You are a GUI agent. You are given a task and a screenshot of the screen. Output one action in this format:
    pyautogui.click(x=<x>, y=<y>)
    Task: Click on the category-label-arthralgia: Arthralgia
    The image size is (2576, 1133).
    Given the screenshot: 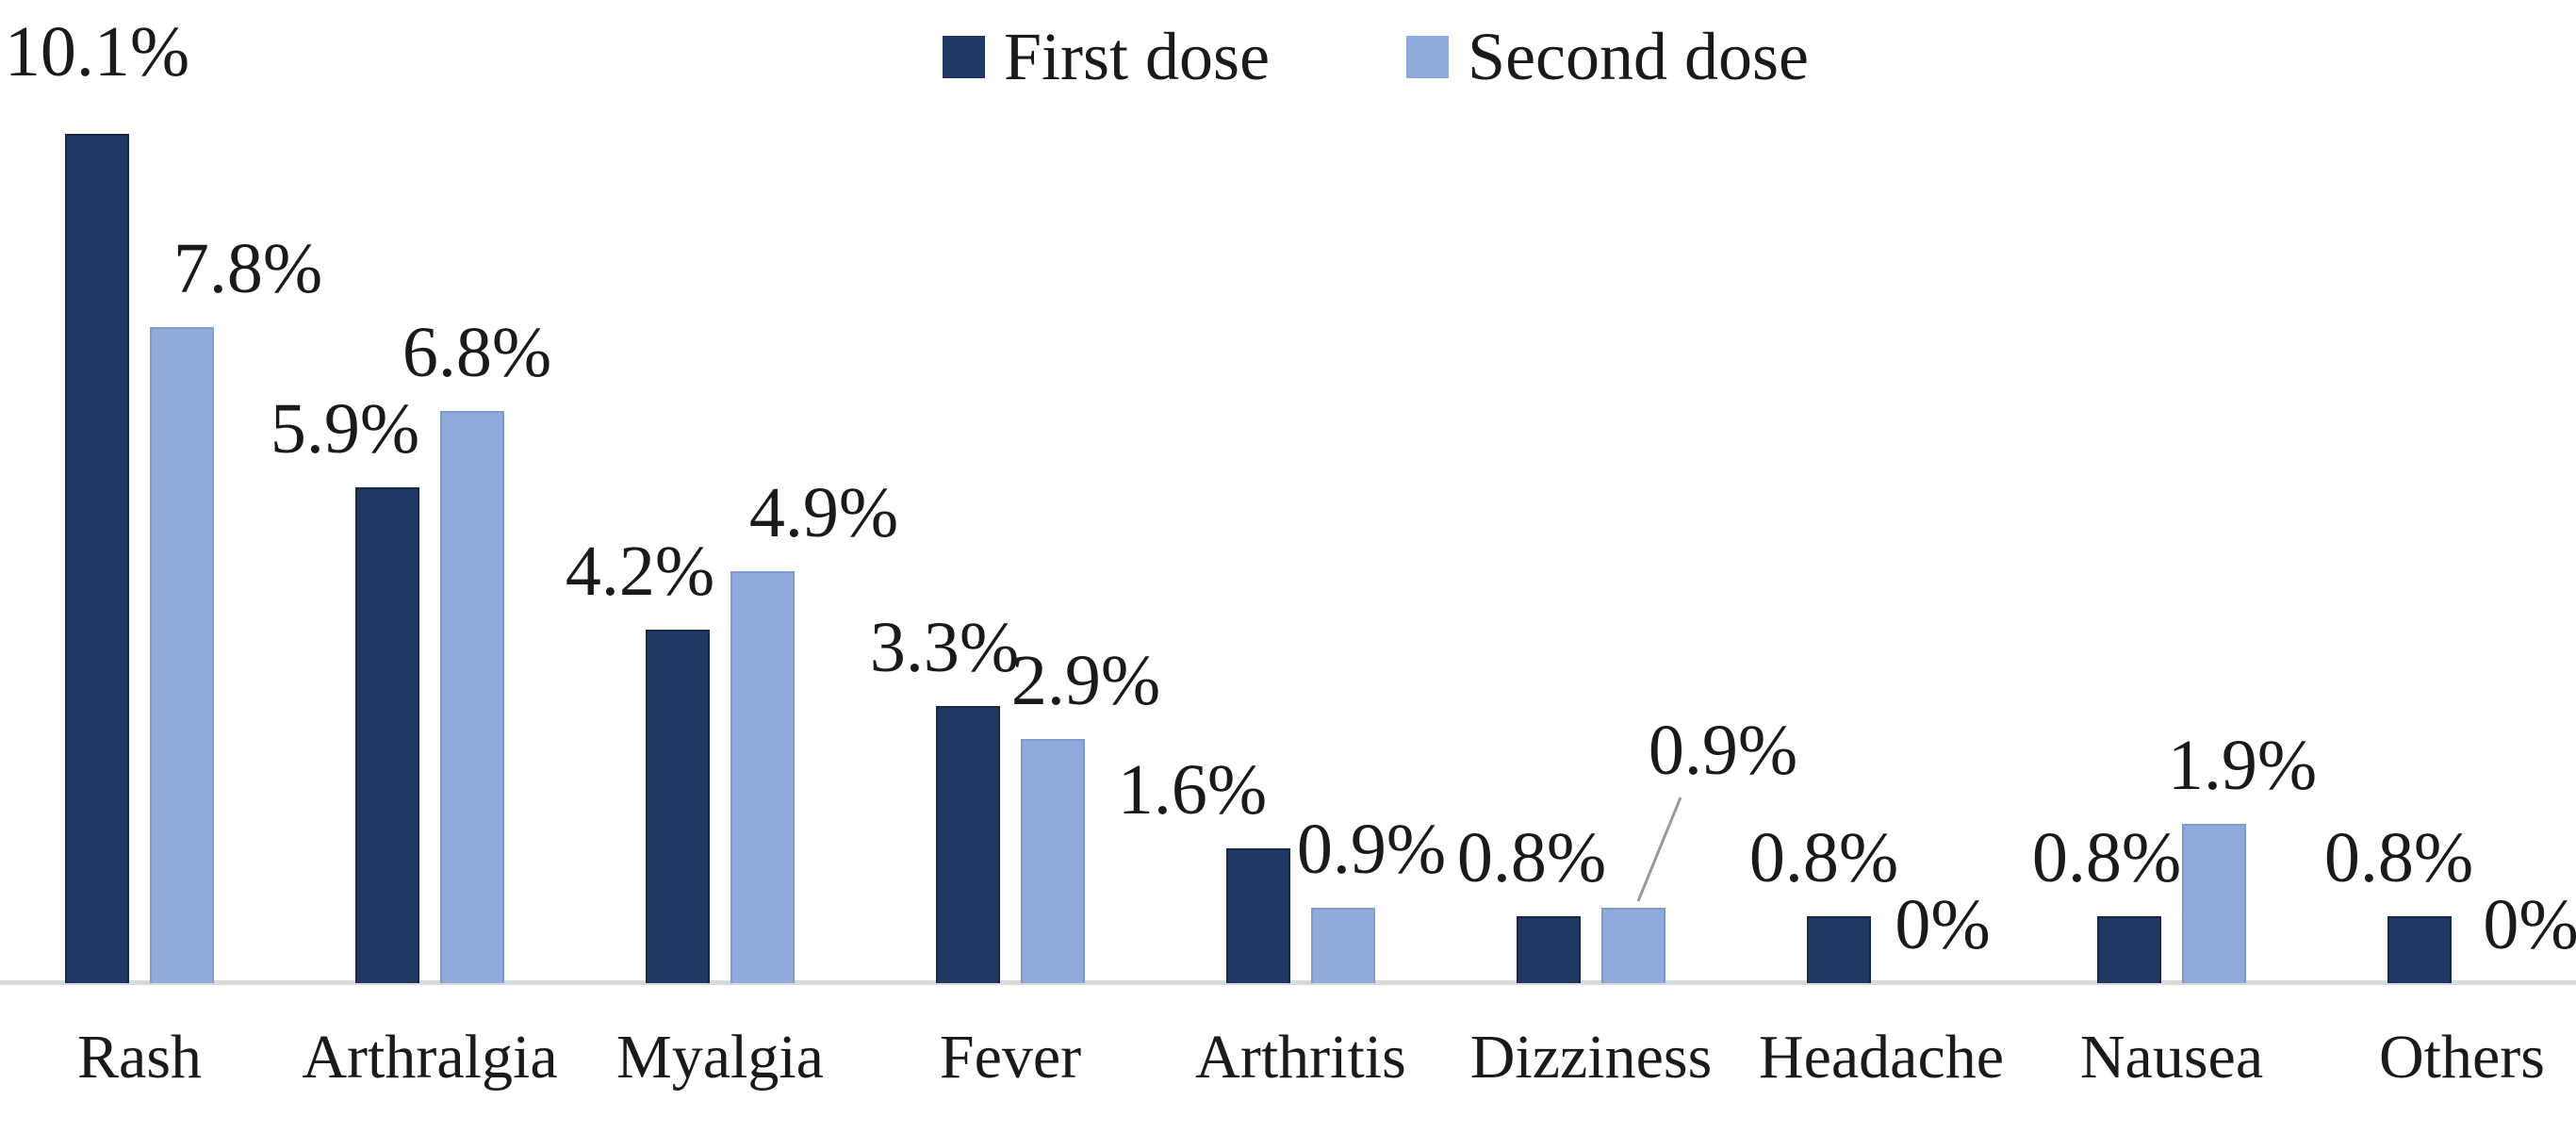 What is the action you would take?
    pyautogui.click(x=430, y=1057)
    